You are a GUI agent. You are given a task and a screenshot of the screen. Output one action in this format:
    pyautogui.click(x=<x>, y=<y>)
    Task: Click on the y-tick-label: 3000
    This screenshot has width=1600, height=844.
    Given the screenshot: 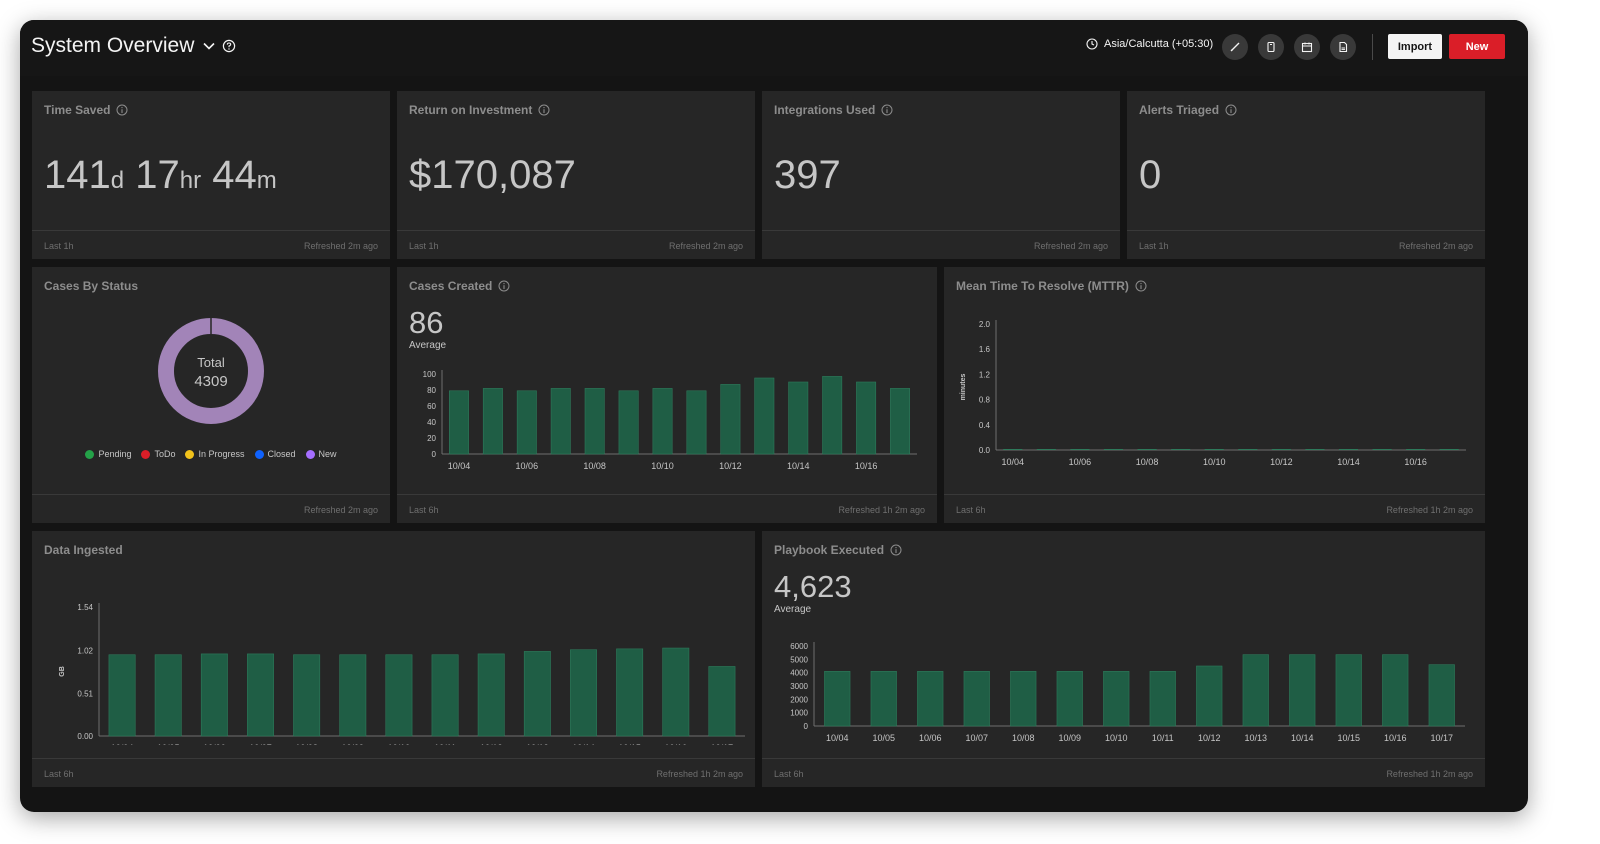 What is the action you would take?
    pyautogui.click(x=799, y=686)
    